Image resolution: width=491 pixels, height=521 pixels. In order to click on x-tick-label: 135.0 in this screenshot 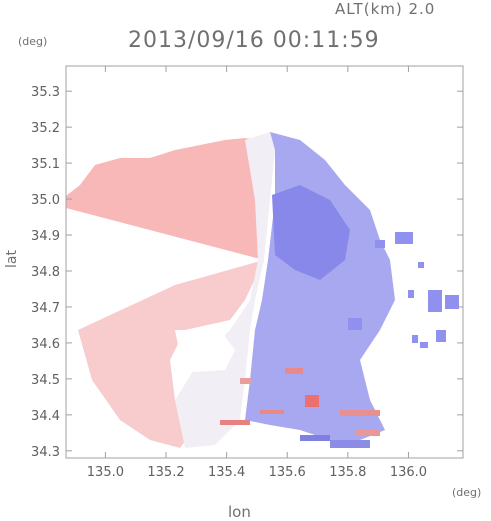, I will do `click(105, 472)`.